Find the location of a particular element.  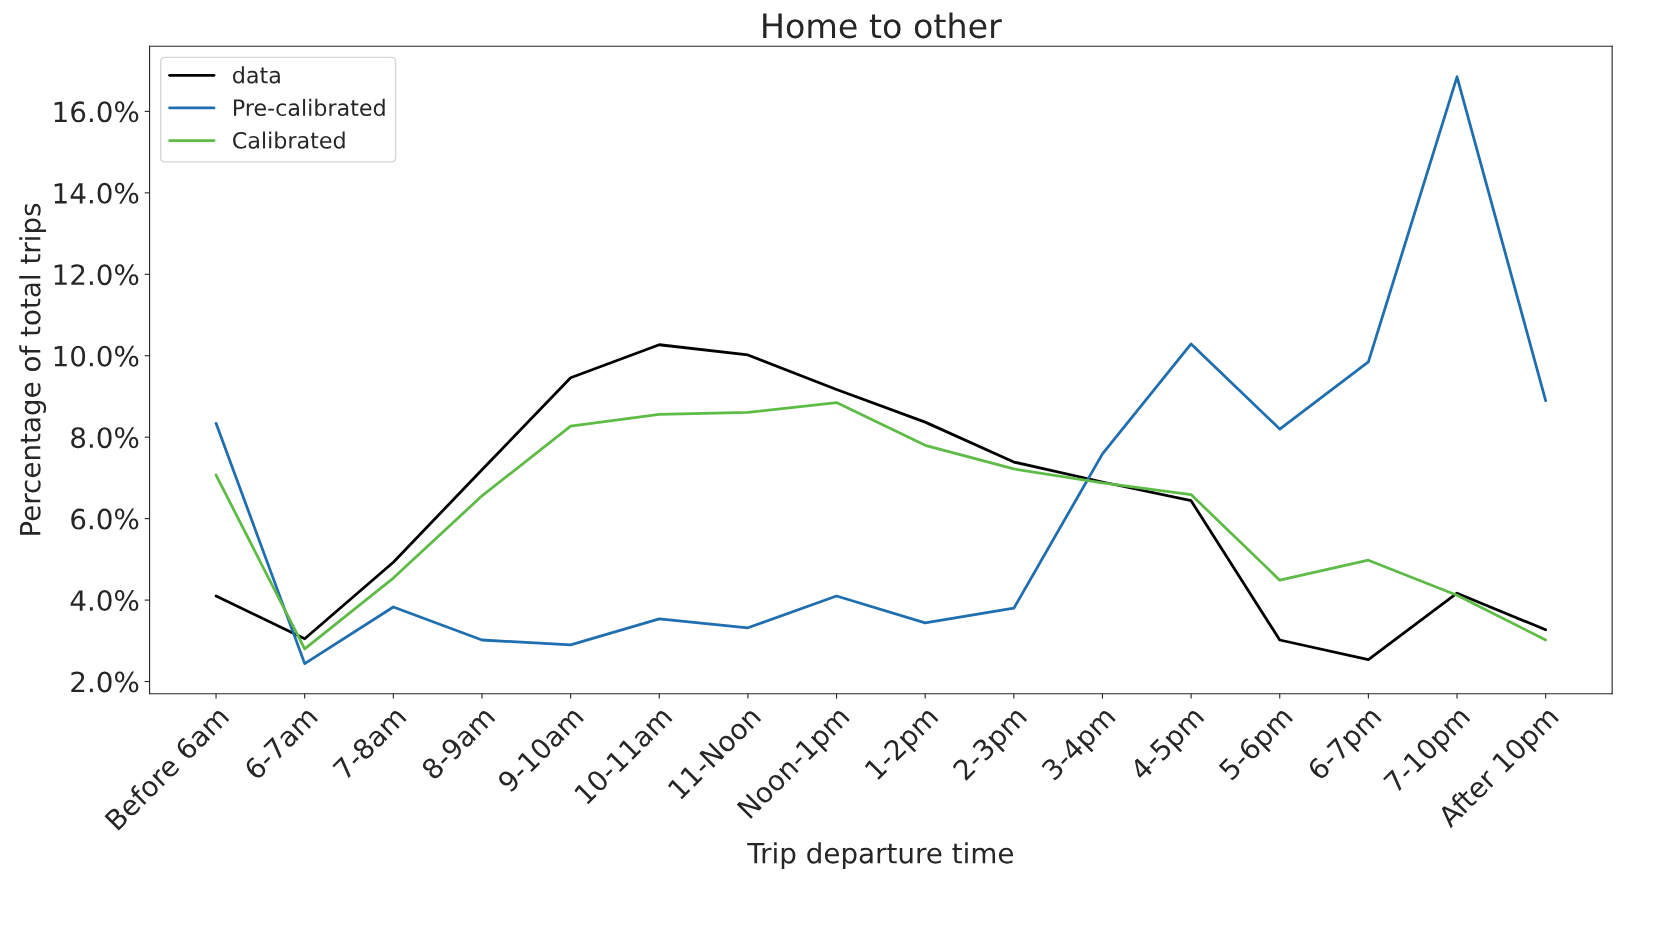

y-tick-label: 12.0% is located at coordinates (96, 275).